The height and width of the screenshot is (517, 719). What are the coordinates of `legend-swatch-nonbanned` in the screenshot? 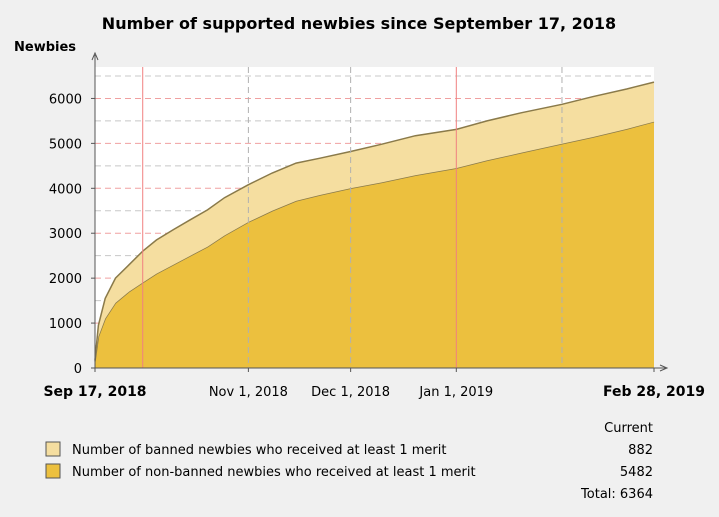 It's located at (53, 471).